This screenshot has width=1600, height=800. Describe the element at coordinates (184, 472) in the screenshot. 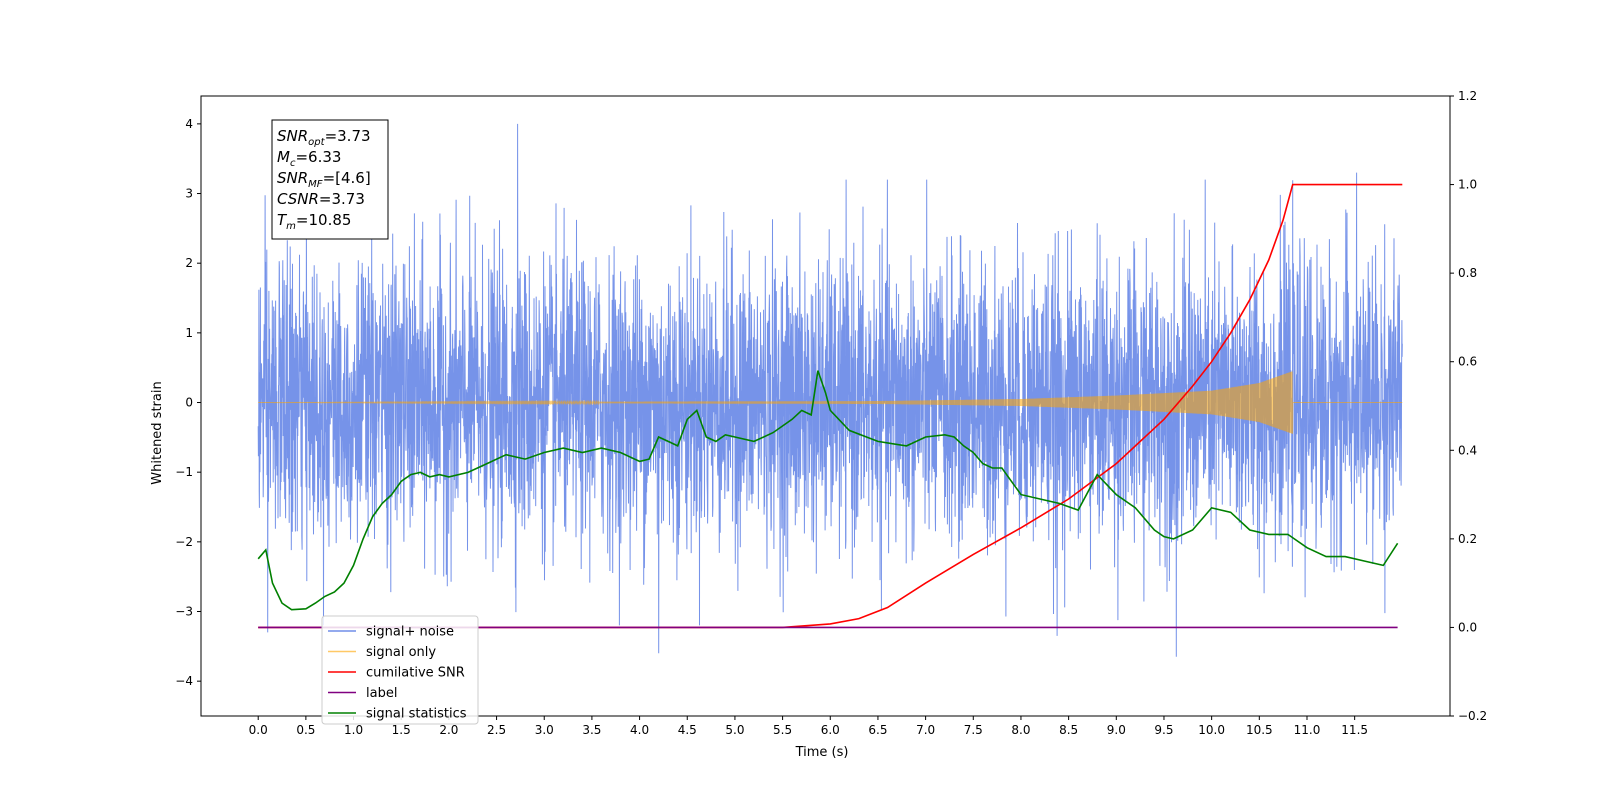

I see `y-tick-label: −1` at that location.